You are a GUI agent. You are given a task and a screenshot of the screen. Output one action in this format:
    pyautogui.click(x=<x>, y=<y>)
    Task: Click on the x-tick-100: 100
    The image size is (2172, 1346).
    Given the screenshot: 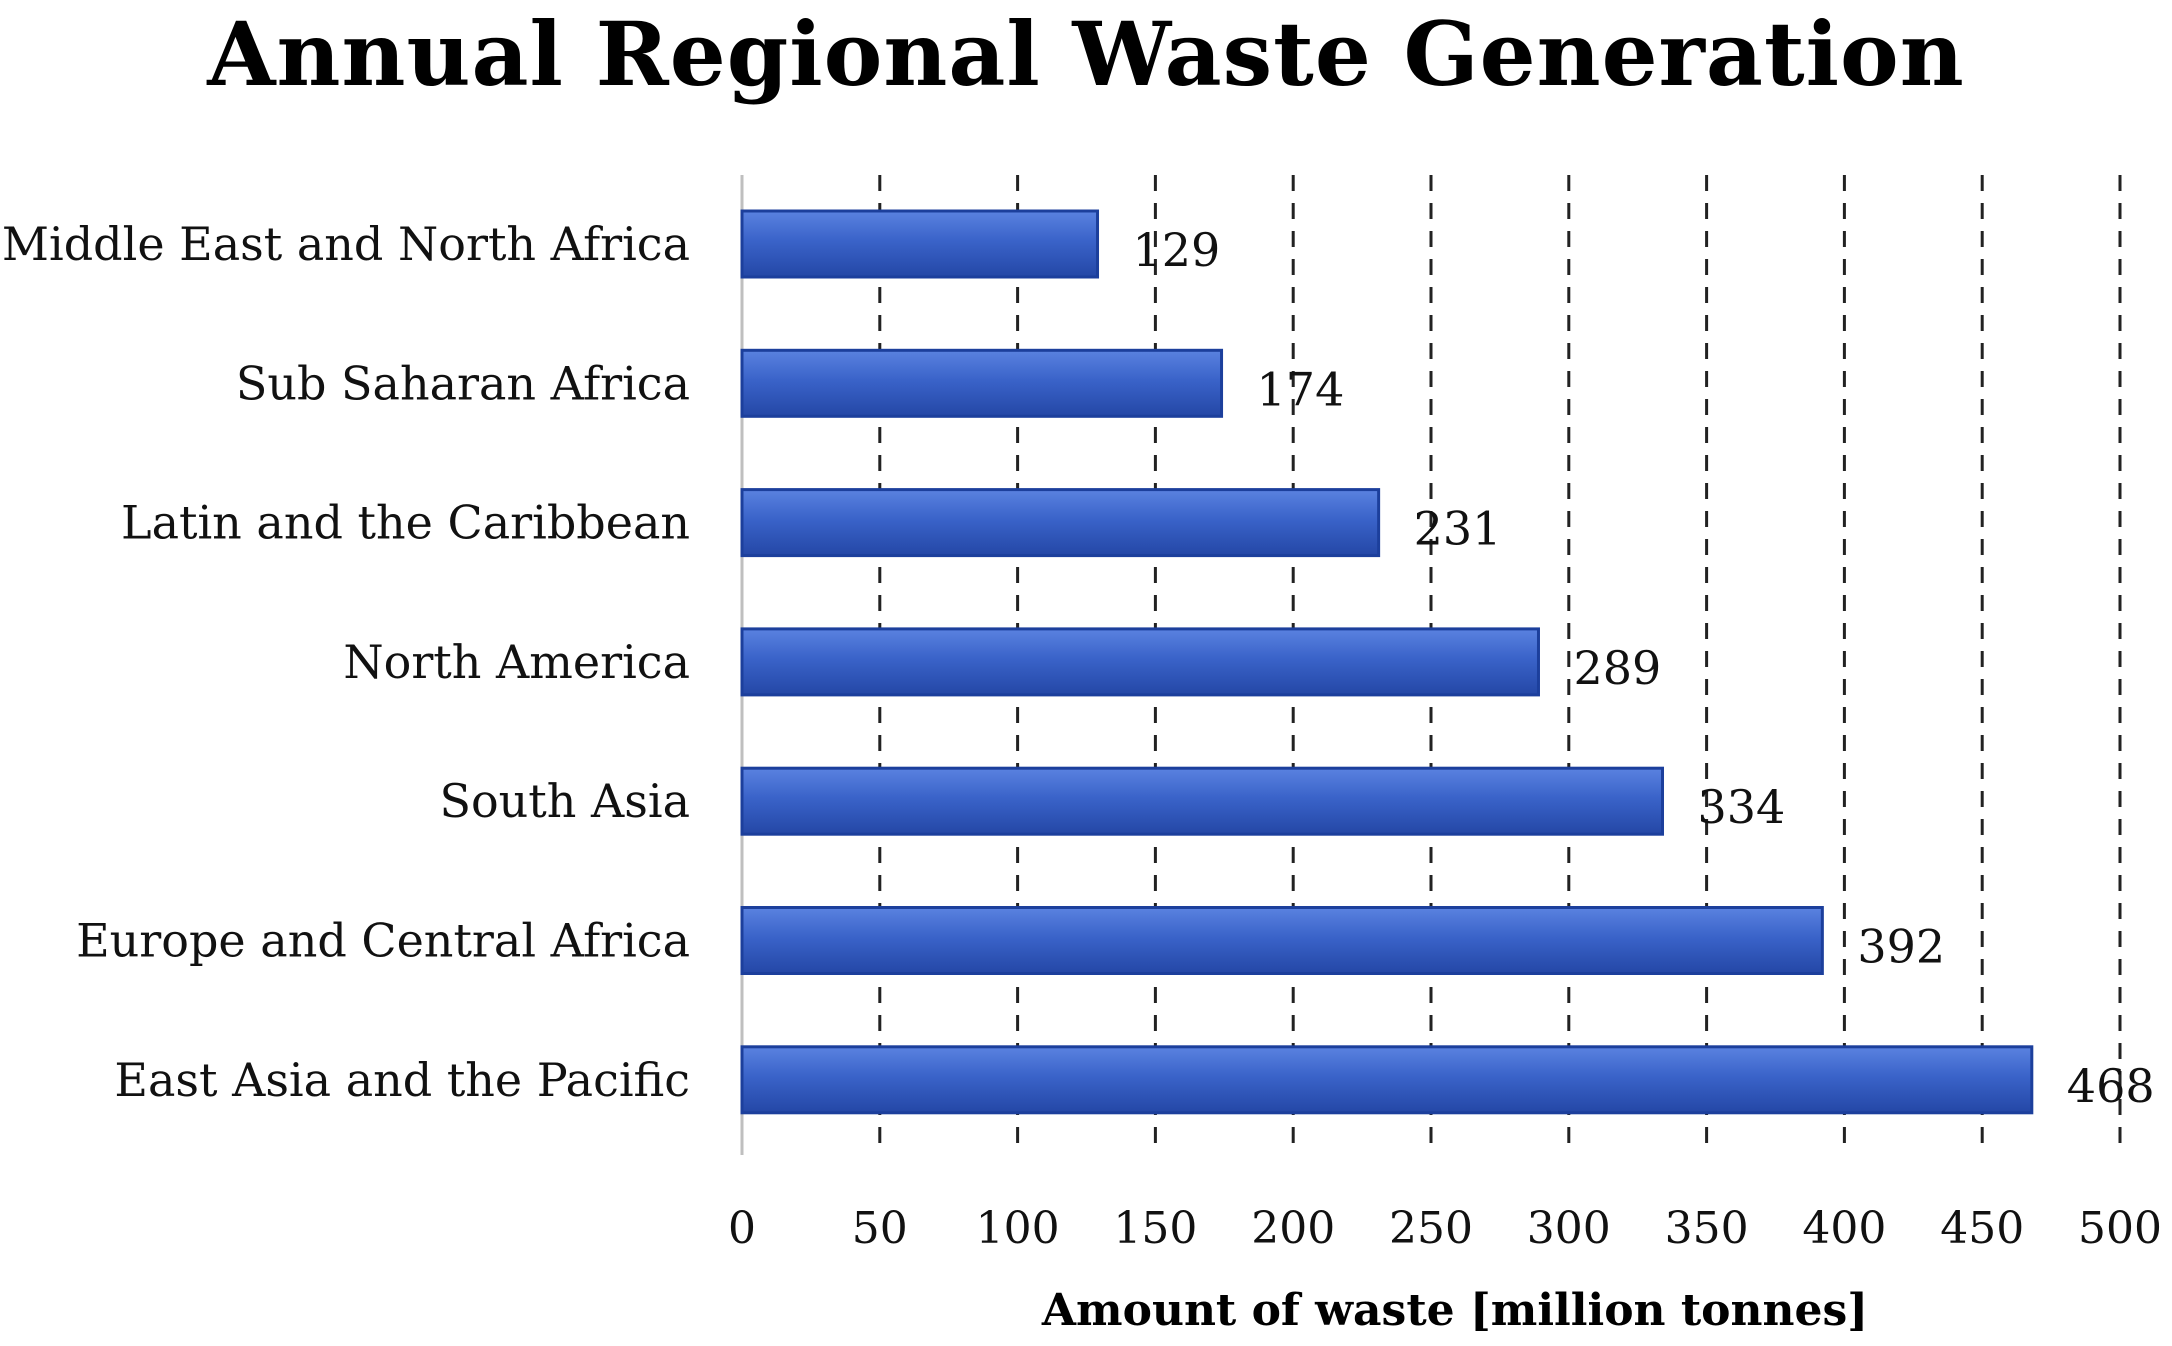 What is the action you would take?
    pyautogui.click(x=1018, y=1228)
    